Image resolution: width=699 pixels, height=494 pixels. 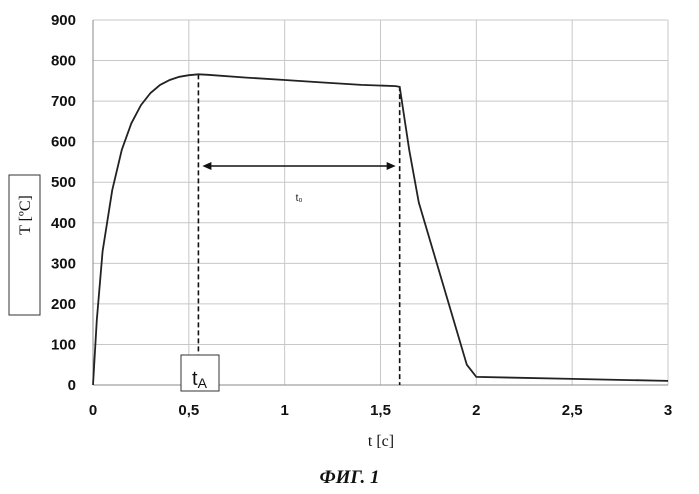 I want to click on x-tick-label: 2, so click(x=476, y=410).